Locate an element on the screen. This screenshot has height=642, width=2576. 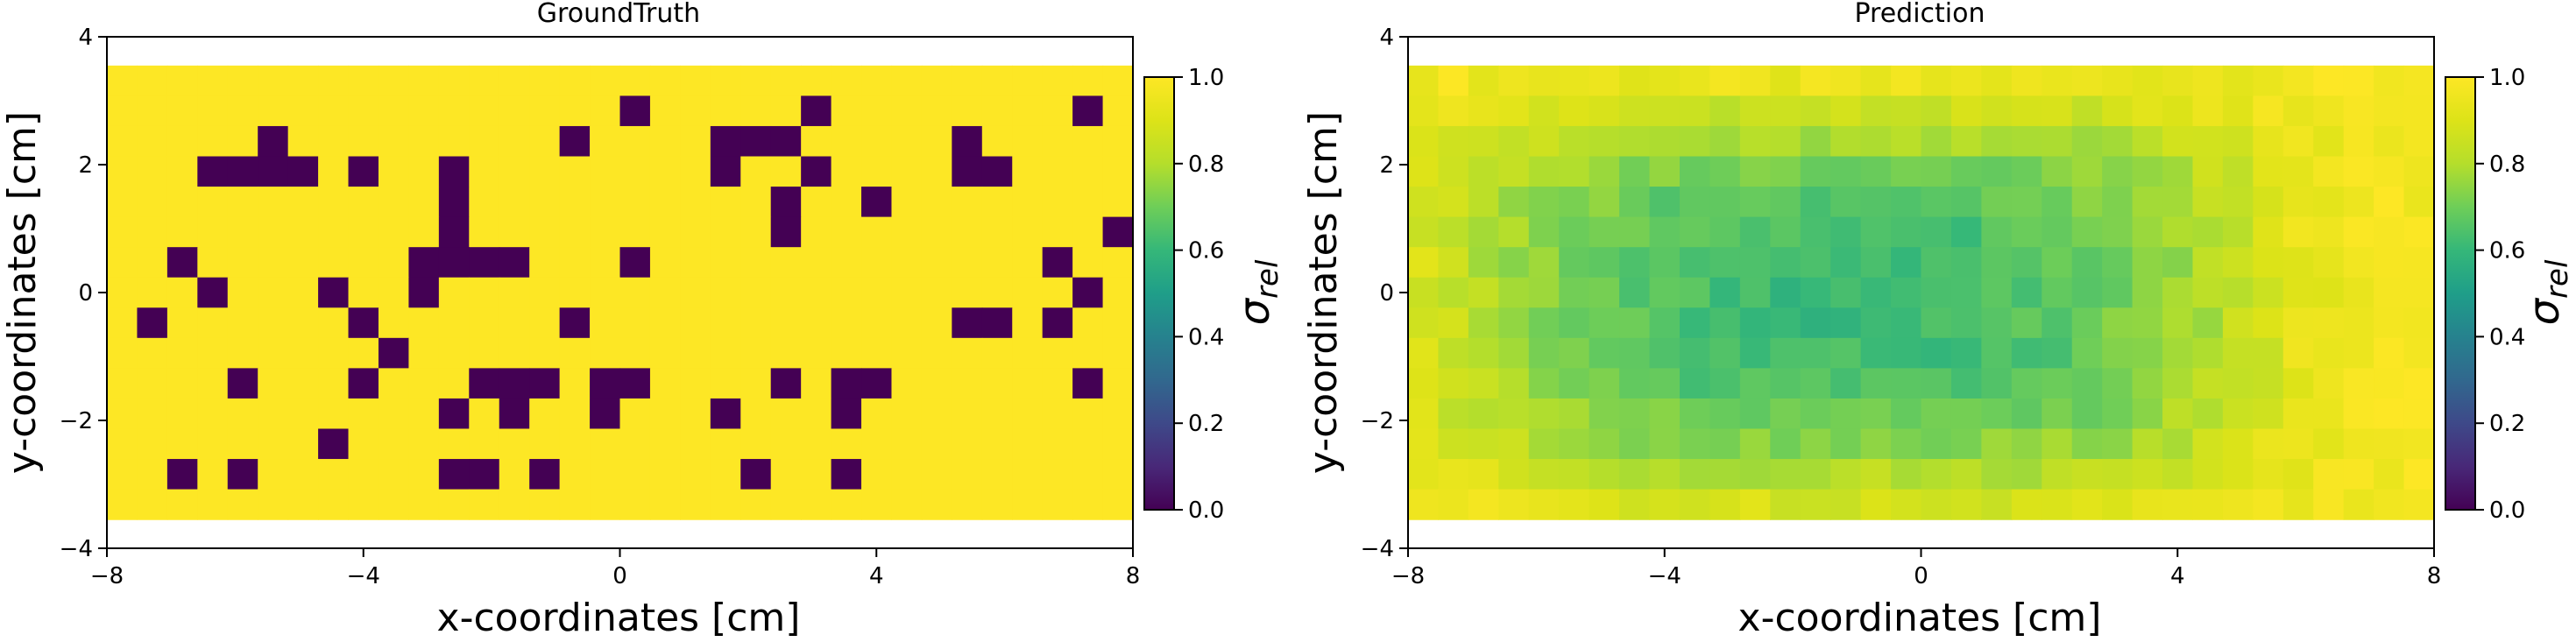
chart-title: GroundTruth is located at coordinates (618, 14).